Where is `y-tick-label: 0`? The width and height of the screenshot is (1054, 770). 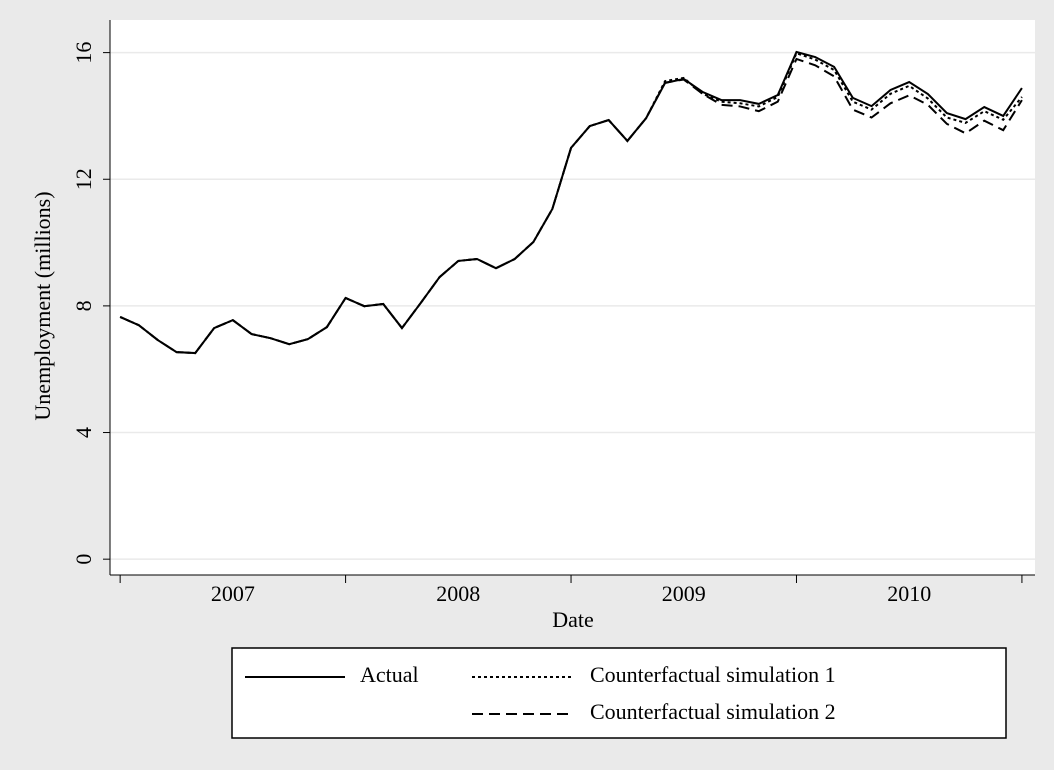
y-tick-label: 0 is located at coordinates (83, 559).